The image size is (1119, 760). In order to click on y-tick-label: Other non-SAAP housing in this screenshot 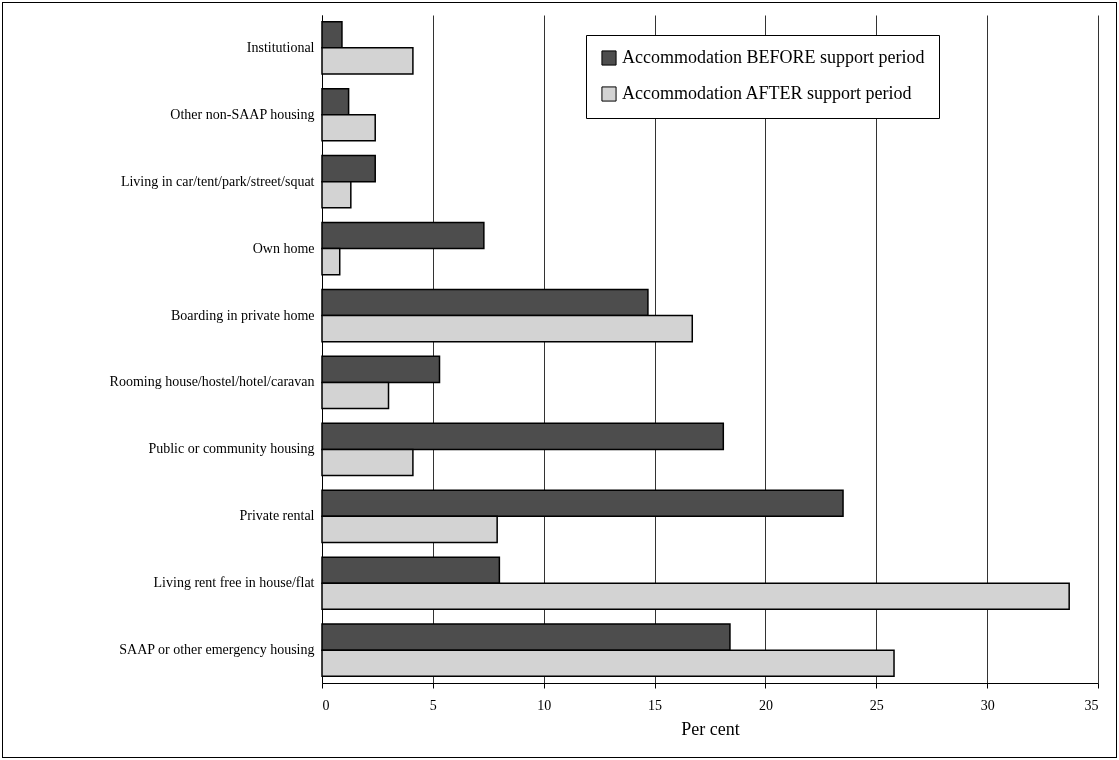, I will do `click(242, 114)`.